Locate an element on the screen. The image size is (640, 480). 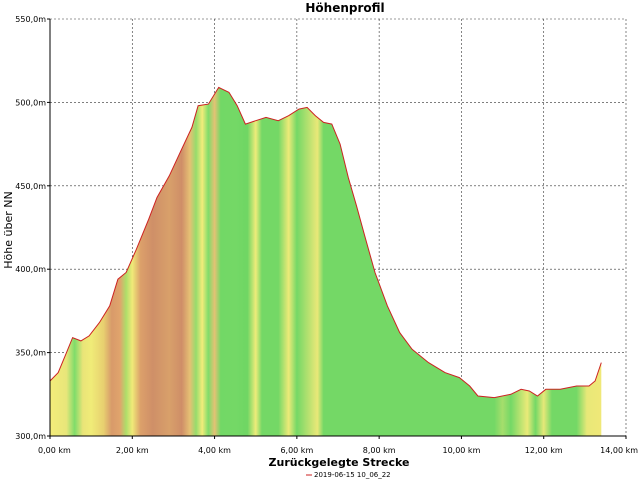
chart-title: Höhenprofil is located at coordinates (344, 8).